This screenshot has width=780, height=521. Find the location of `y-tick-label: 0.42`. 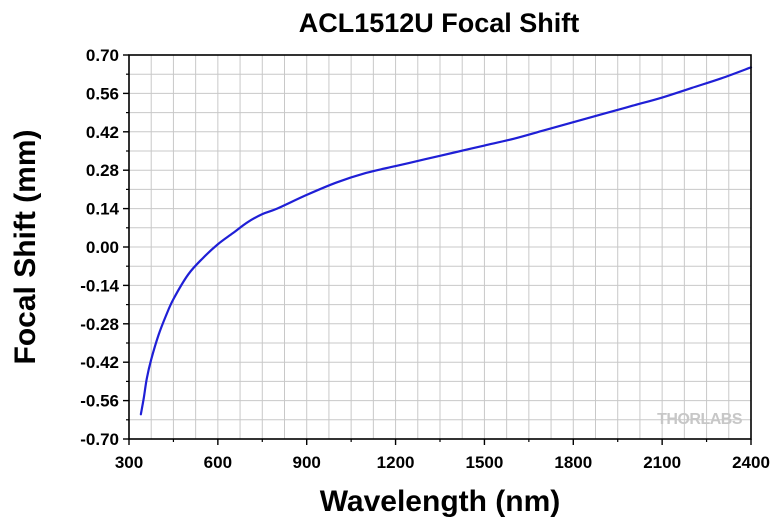

y-tick-label: 0.42 is located at coordinates (102, 132).